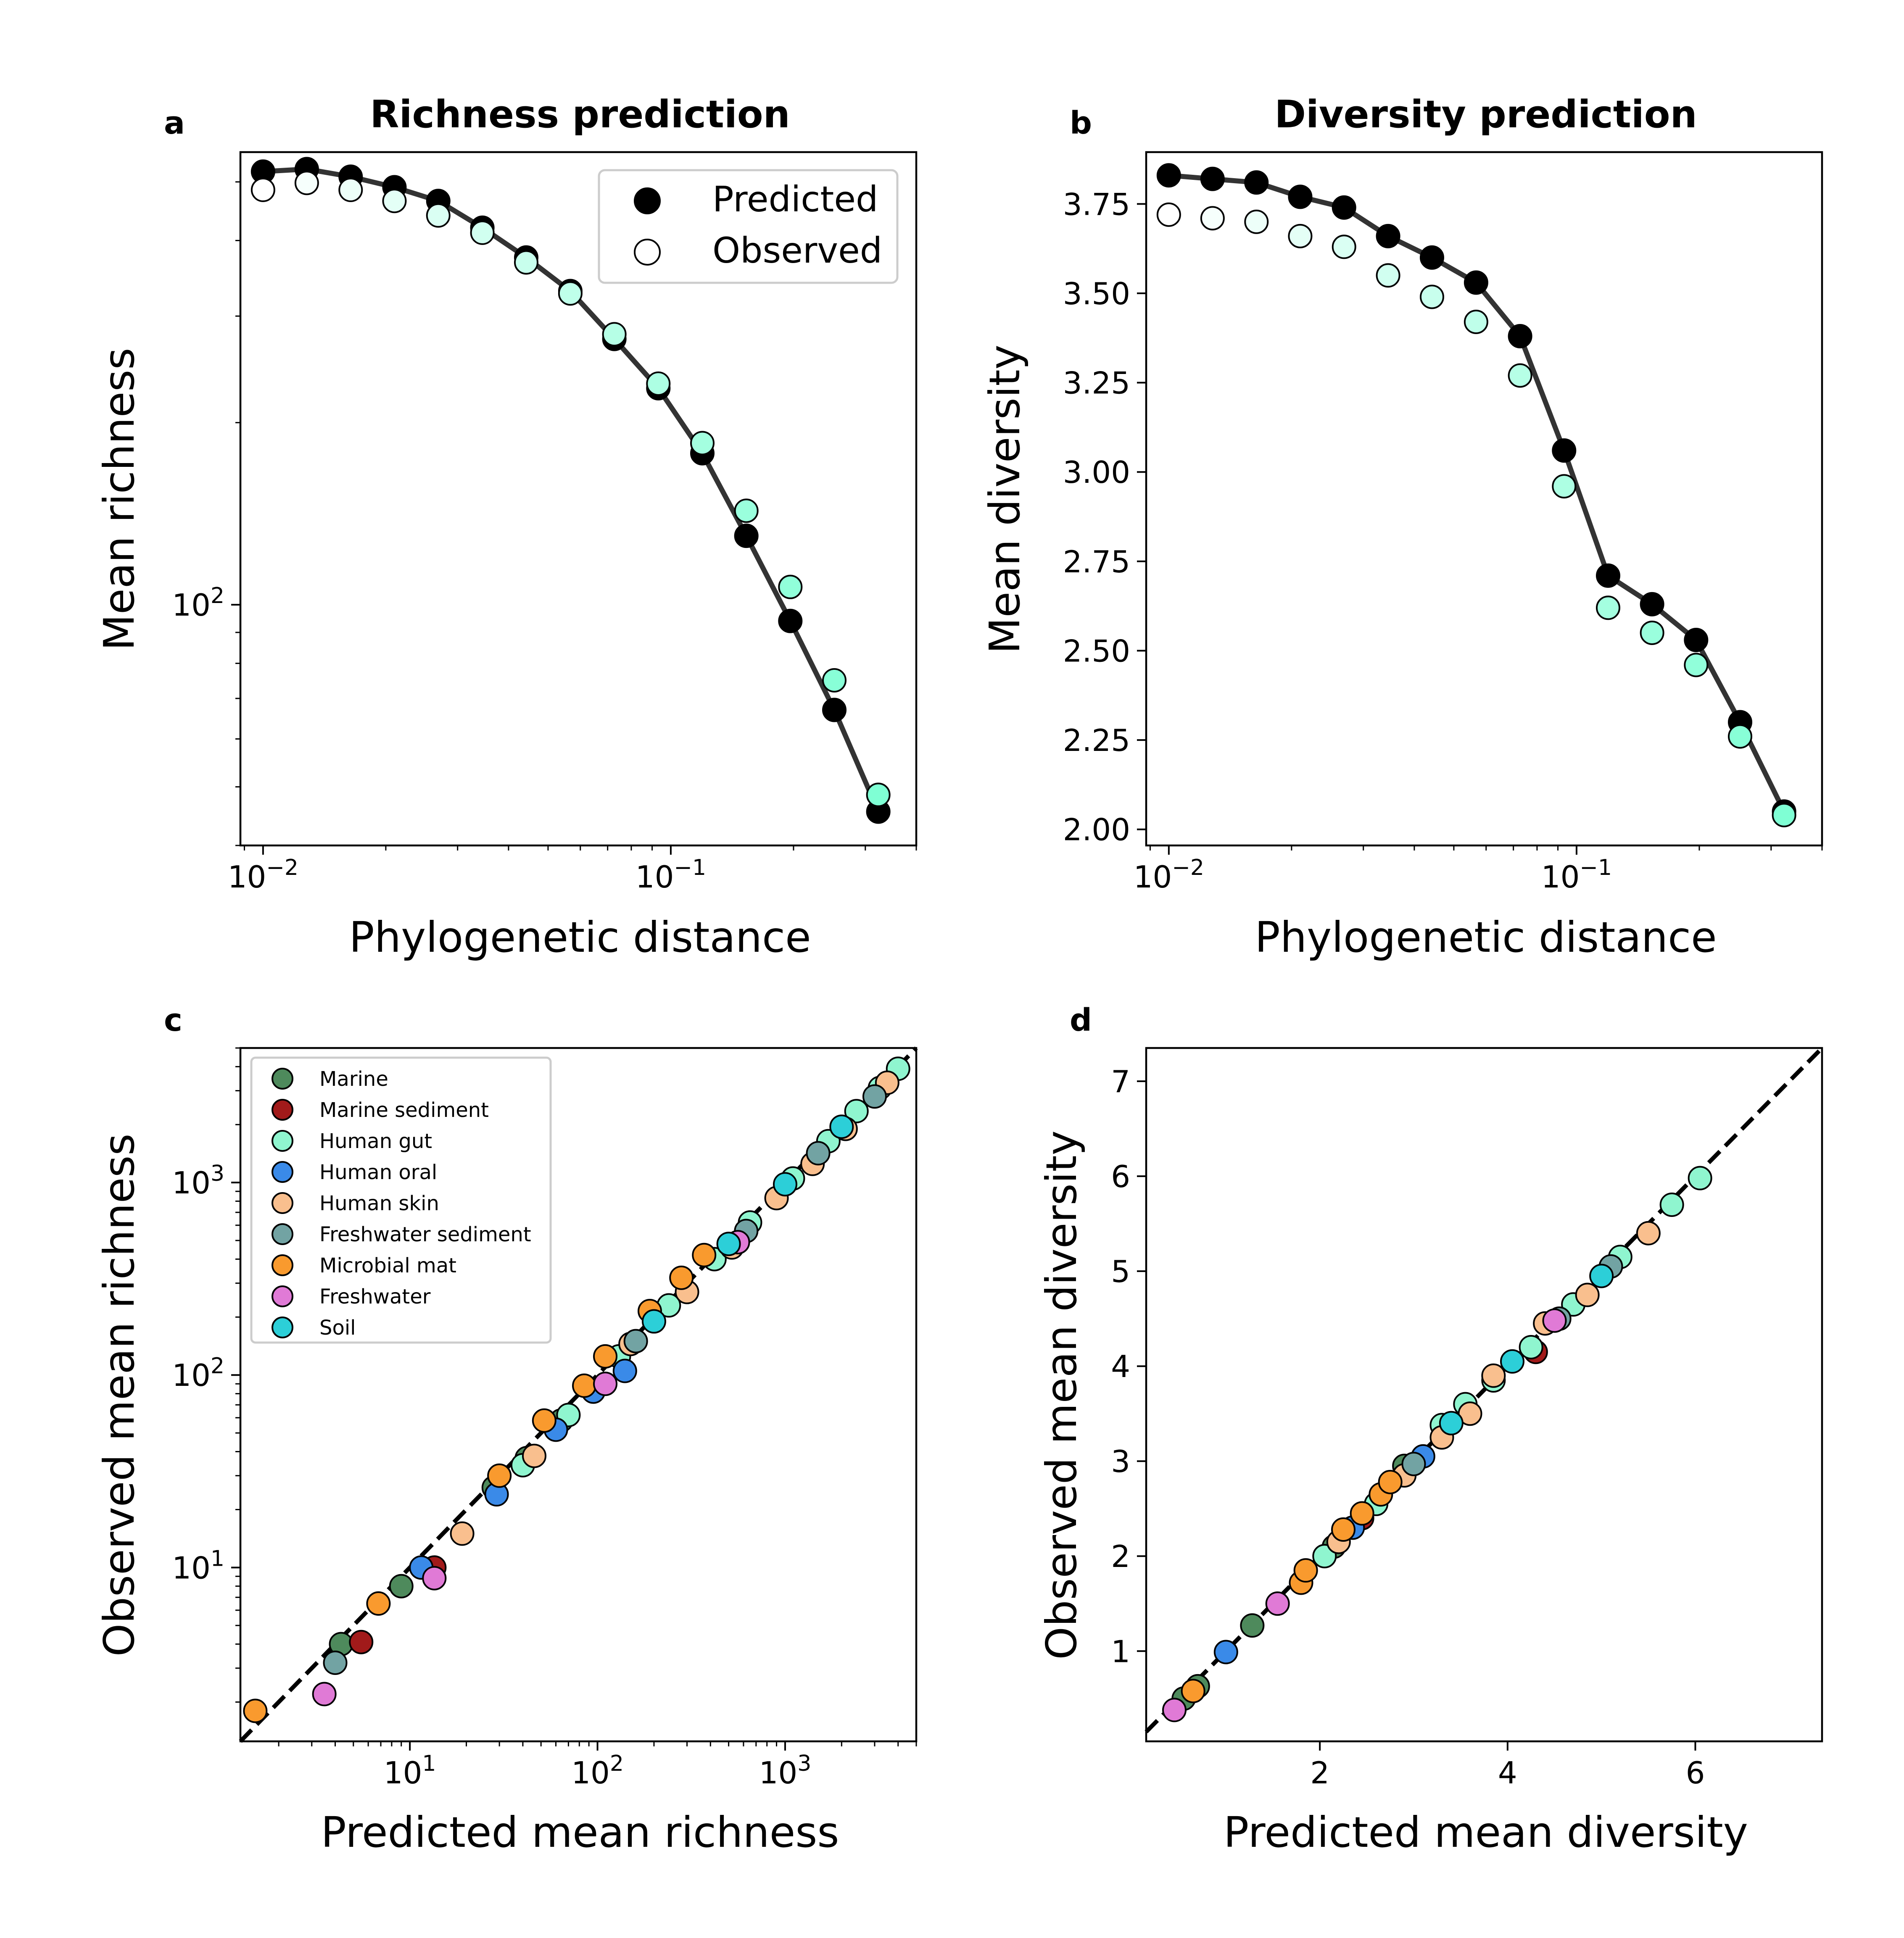 This screenshot has height=1938, width=1904. I want to click on panel-b-y-axis-label: Mean diversity, so click(1004, 499).